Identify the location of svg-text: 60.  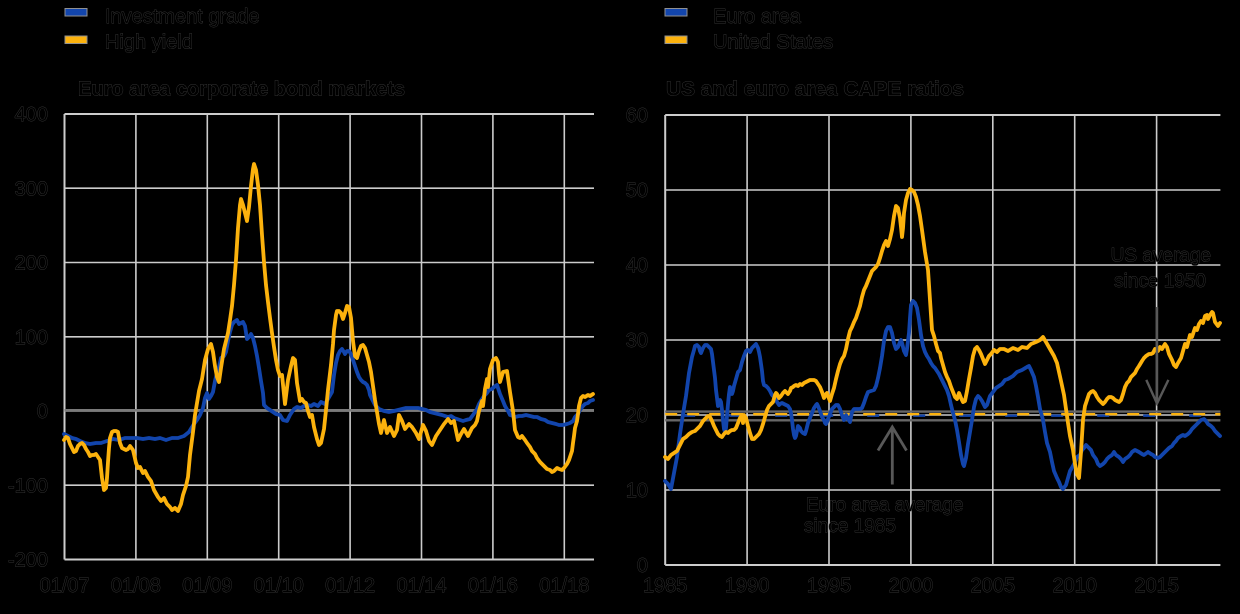
(637, 116).